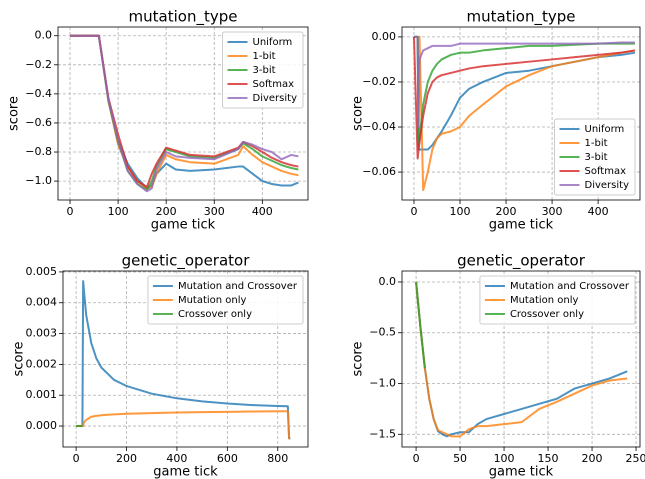 Image resolution: width=645 pixels, height=479 pixels. What do you see at coordinates (42, 363) in the screenshot?
I see `y-tick-label: 0.002` at bounding box center [42, 363].